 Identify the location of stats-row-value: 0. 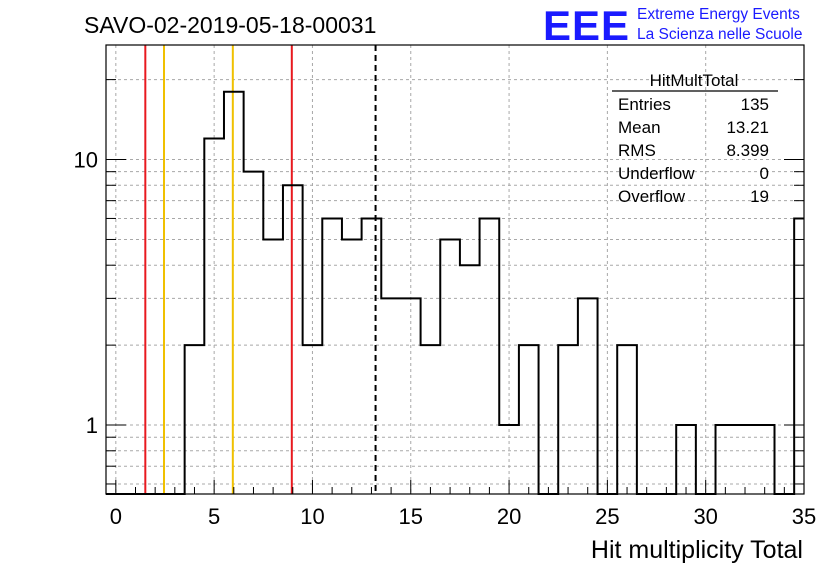
(764, 173).